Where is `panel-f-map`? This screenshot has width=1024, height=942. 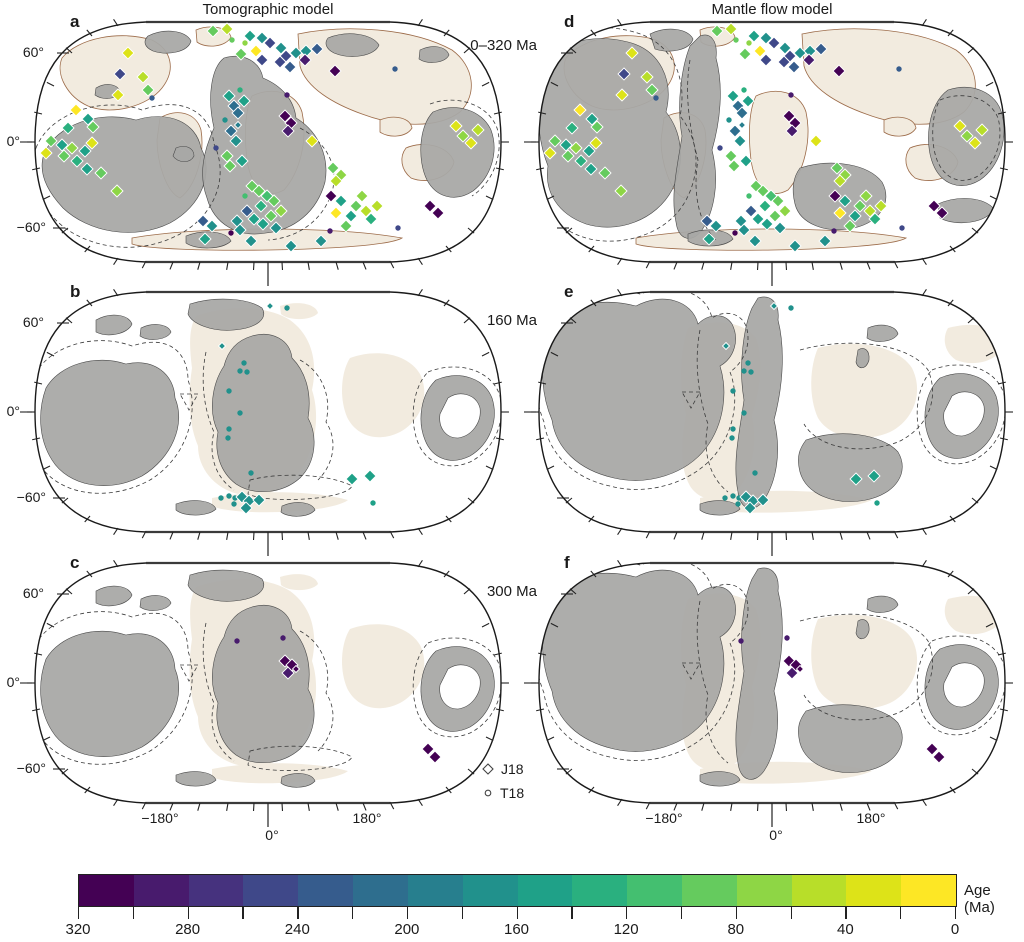
panel-f-map is located at coordinates (768, 693).